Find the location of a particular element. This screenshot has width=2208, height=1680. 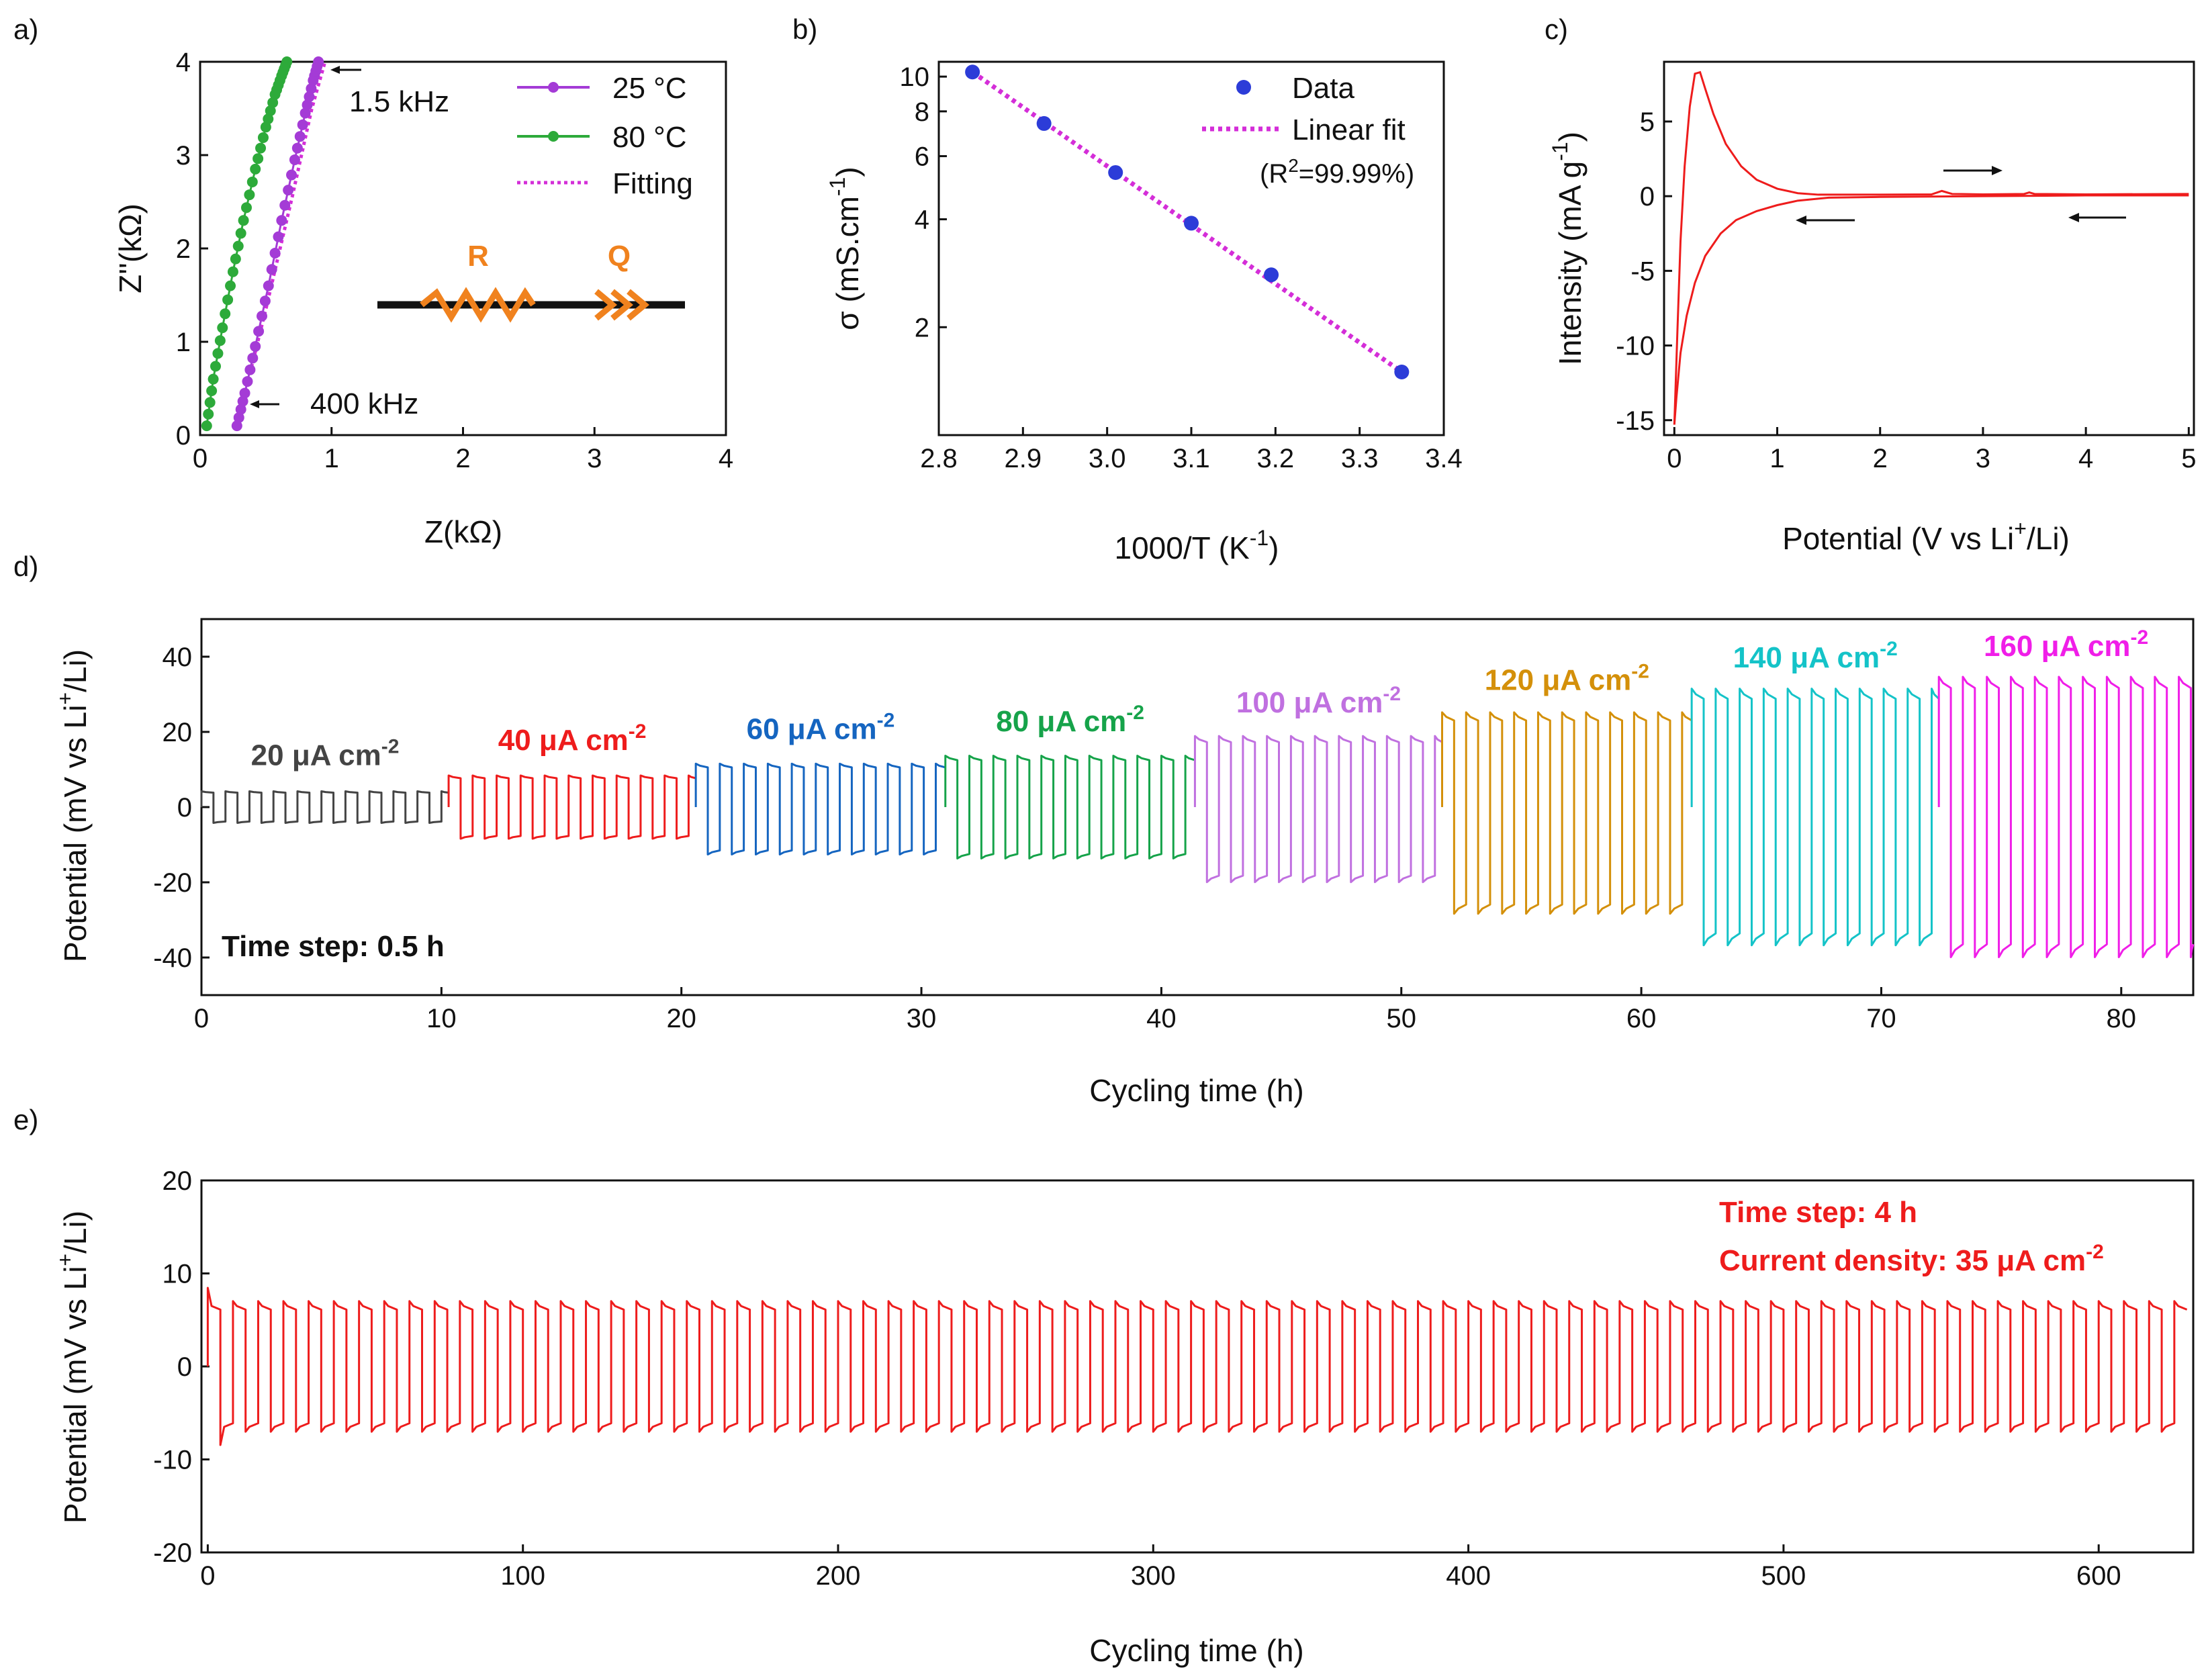

e-xtick-label: 100 is located at coordinates (522, 1576).